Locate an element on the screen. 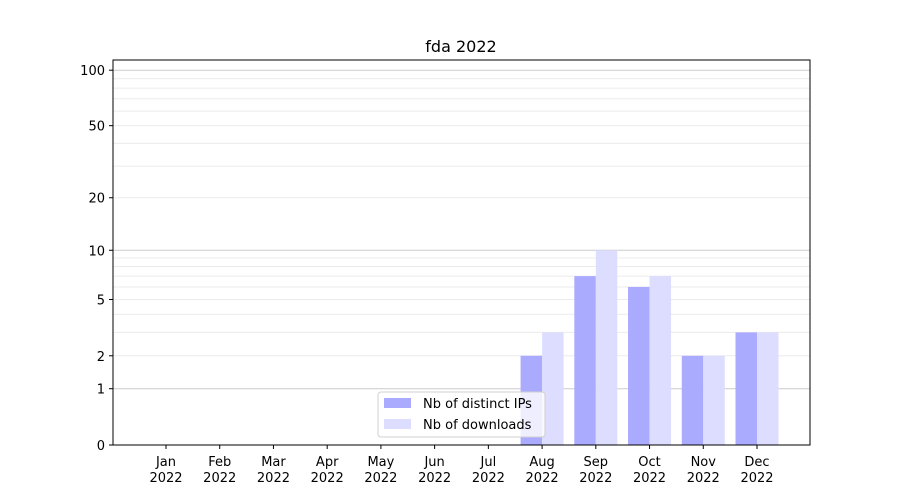  y-tick-label: 10 is located at coordinates (96, 251).